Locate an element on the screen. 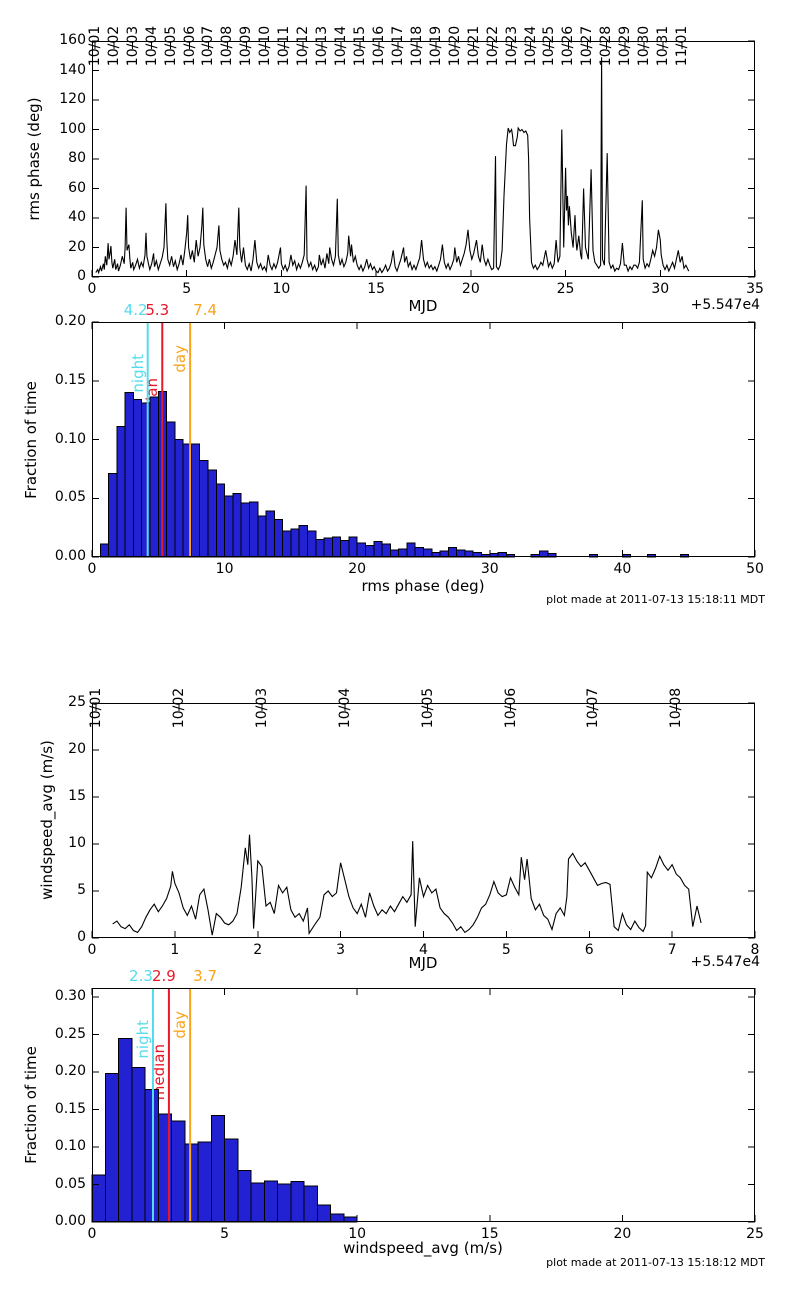  x-tick-label: 15 is located at coordinates (489, 1234).